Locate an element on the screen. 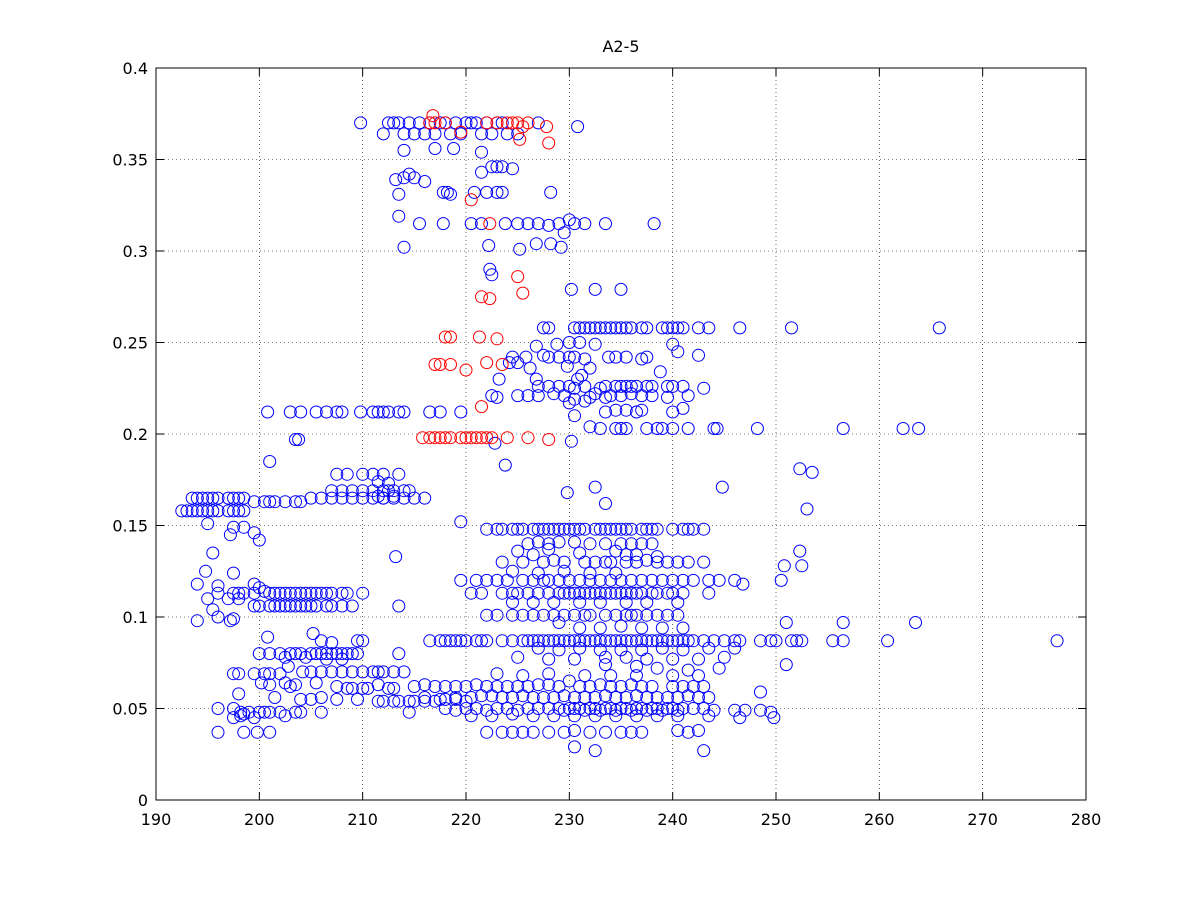 The image size is (1201, 900). y-tick-label: 0.4 is located at coordinates (135, 68).